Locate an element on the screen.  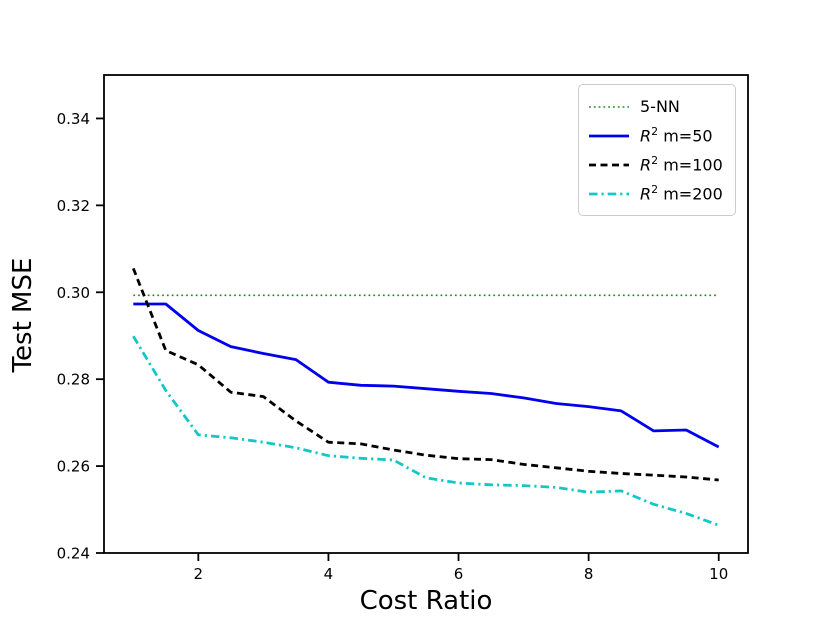
legend-label: 5-NN is located at coordinates (660, 106).